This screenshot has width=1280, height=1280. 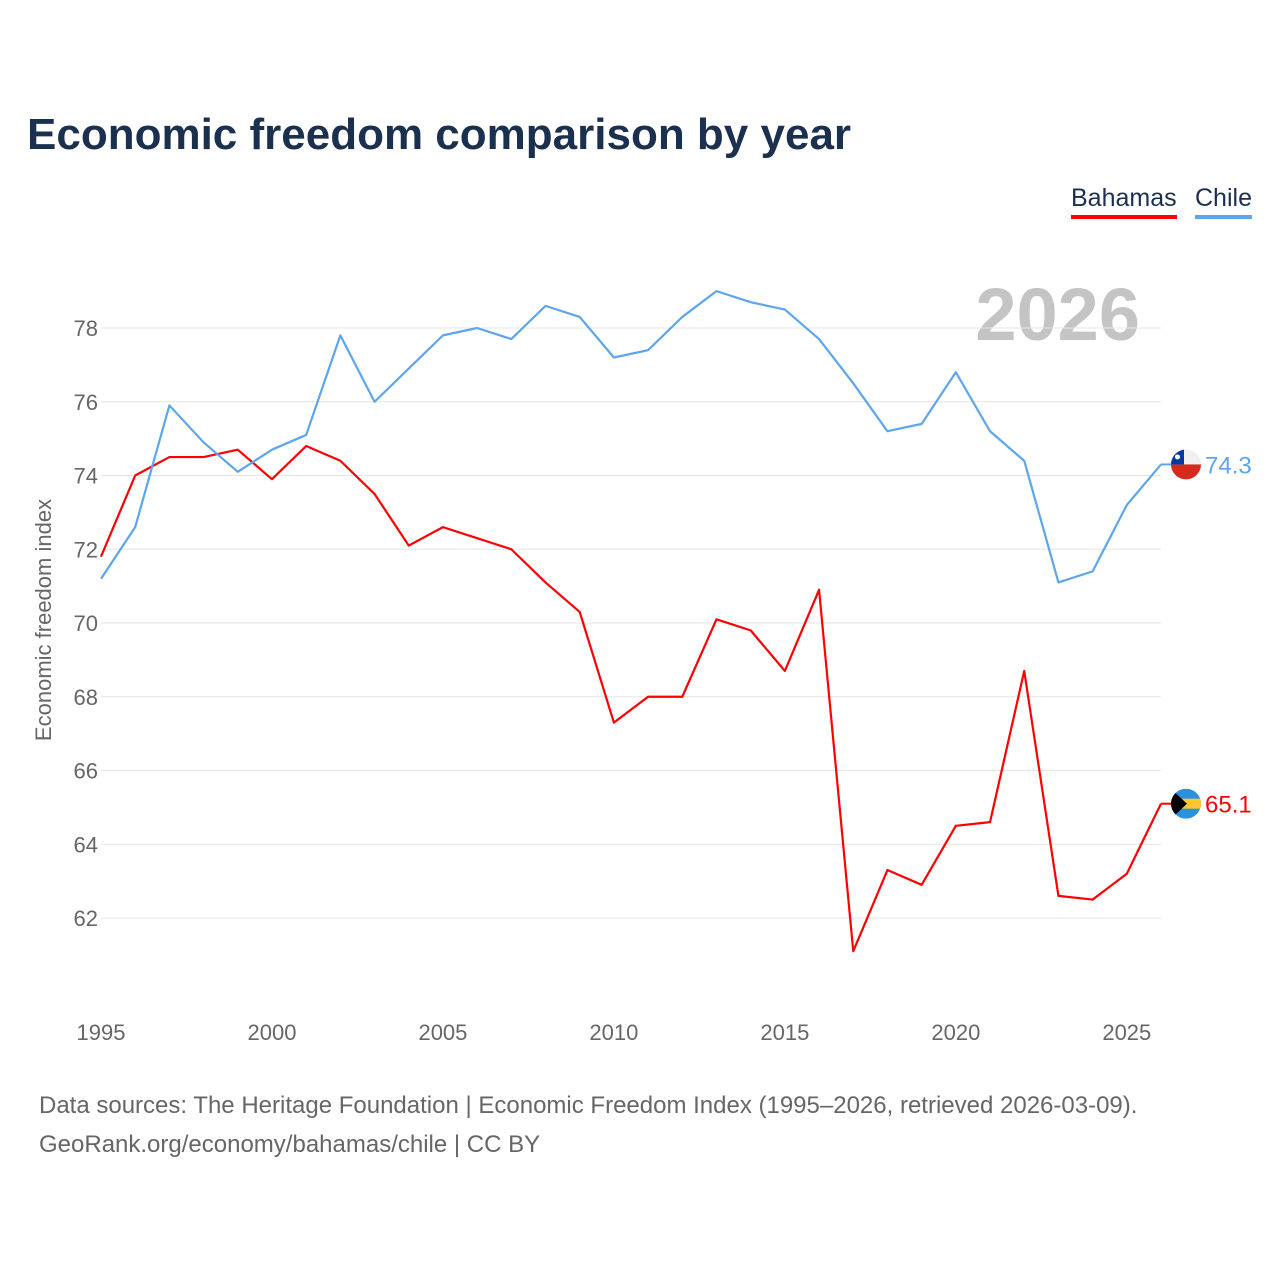 I want to click on x-tick-label: 2025, so click(x=1126, y=1032).